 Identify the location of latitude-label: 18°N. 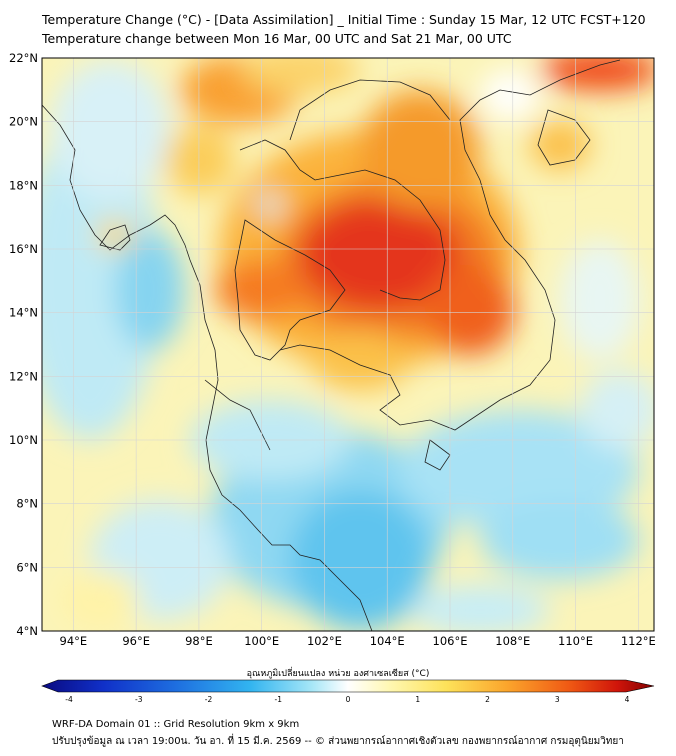
(23, 185).